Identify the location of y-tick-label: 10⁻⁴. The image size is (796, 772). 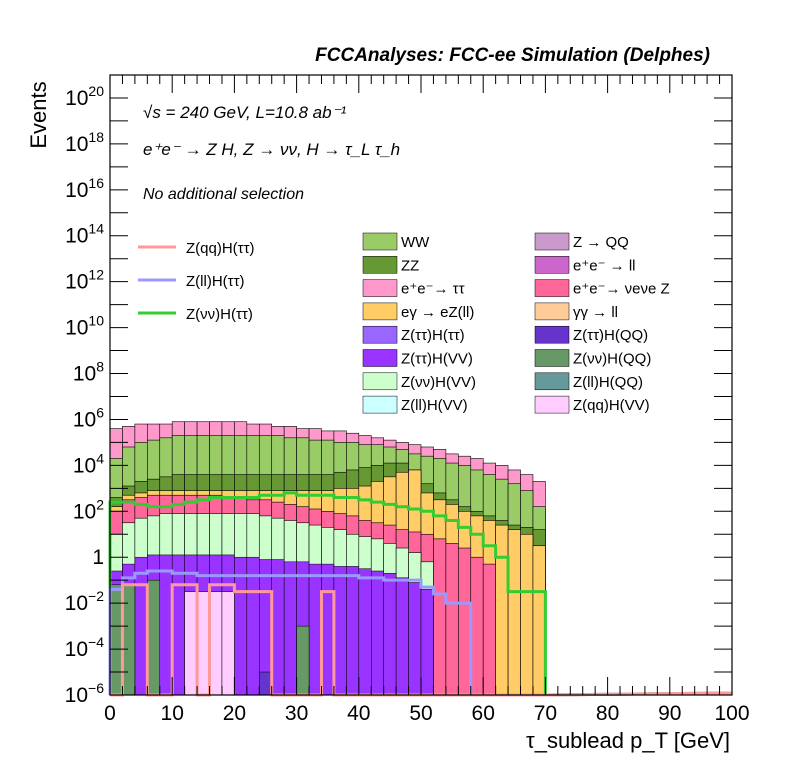
(85, 647).